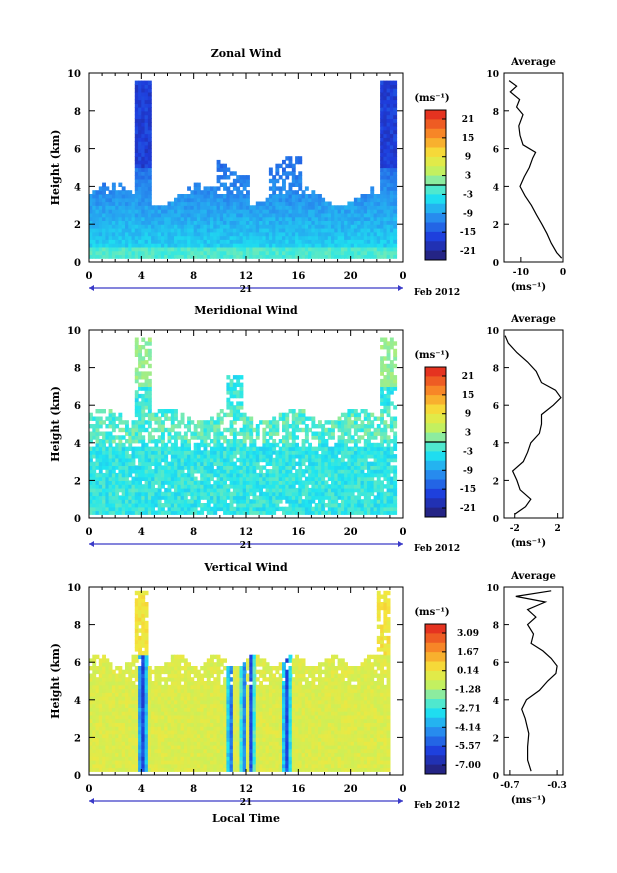 The image size is (617, 873). I want to click on average-profile-line, so click(535, 169).